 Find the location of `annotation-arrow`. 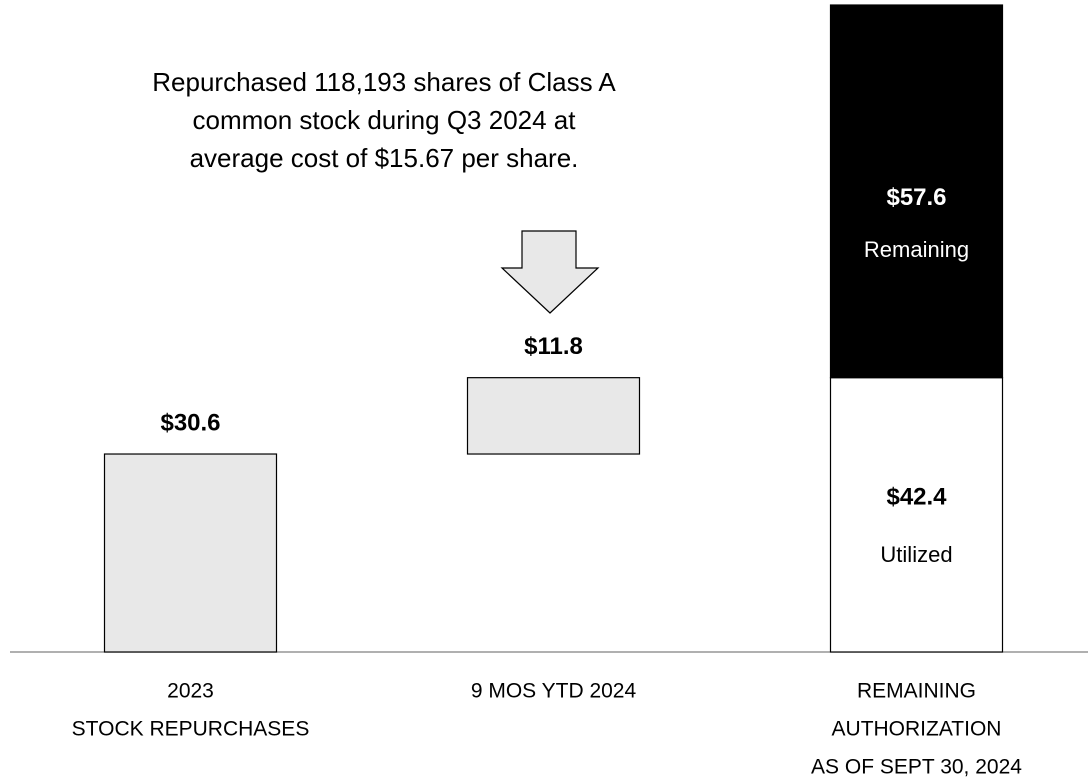

annotation-arrow is located at coordinates (550, 272).